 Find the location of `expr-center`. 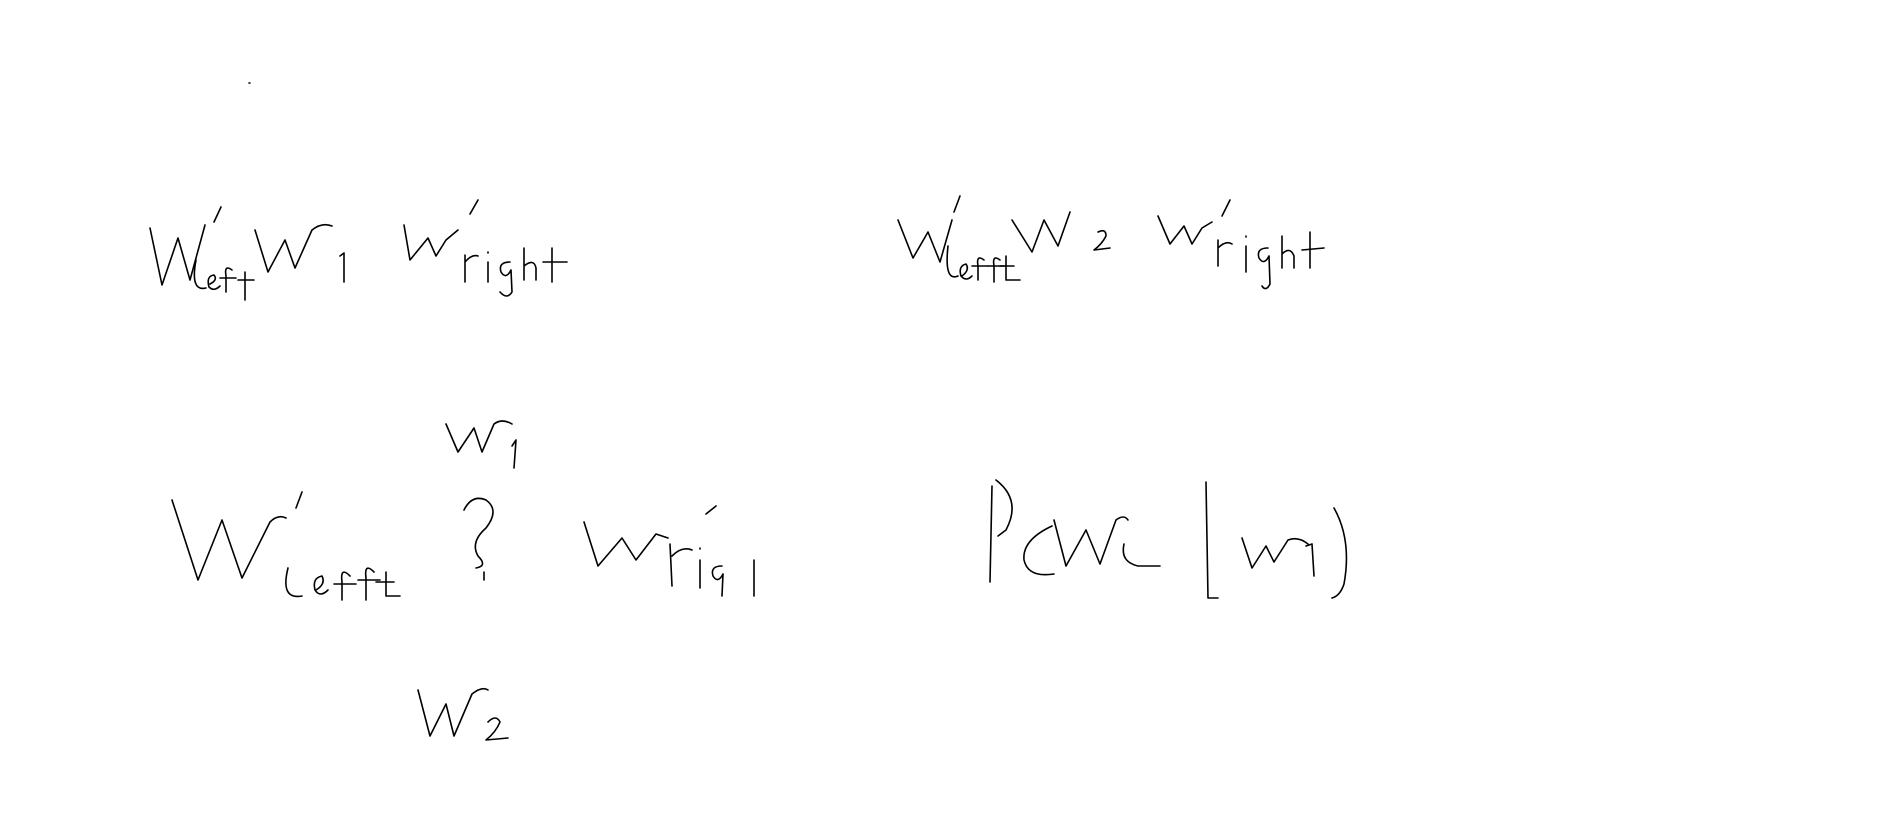

expr-center is located at coordinates (463, 546).